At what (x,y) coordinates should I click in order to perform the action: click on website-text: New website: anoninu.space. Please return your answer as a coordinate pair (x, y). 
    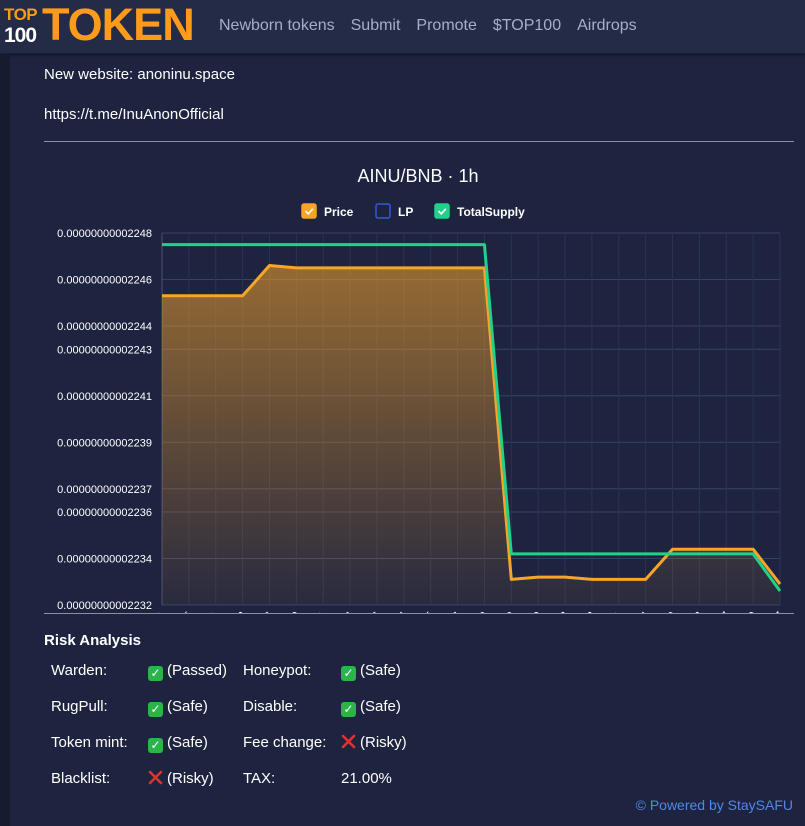
    Looking at the image, I should click on (139, 74).